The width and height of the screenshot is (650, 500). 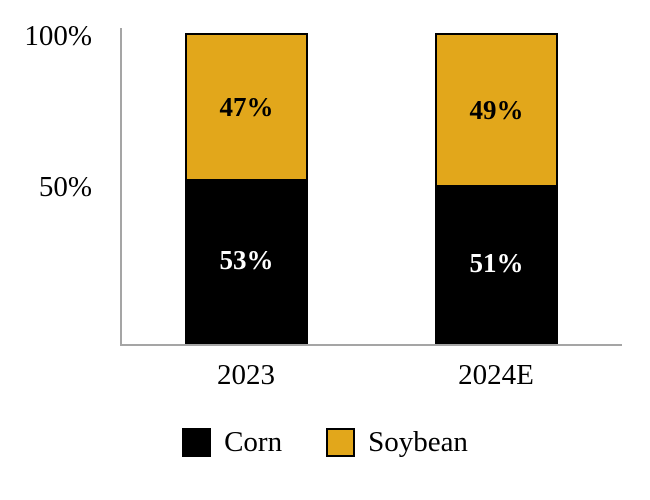 I want to click on legend-swatch-corn, so click(x=197, y=442).